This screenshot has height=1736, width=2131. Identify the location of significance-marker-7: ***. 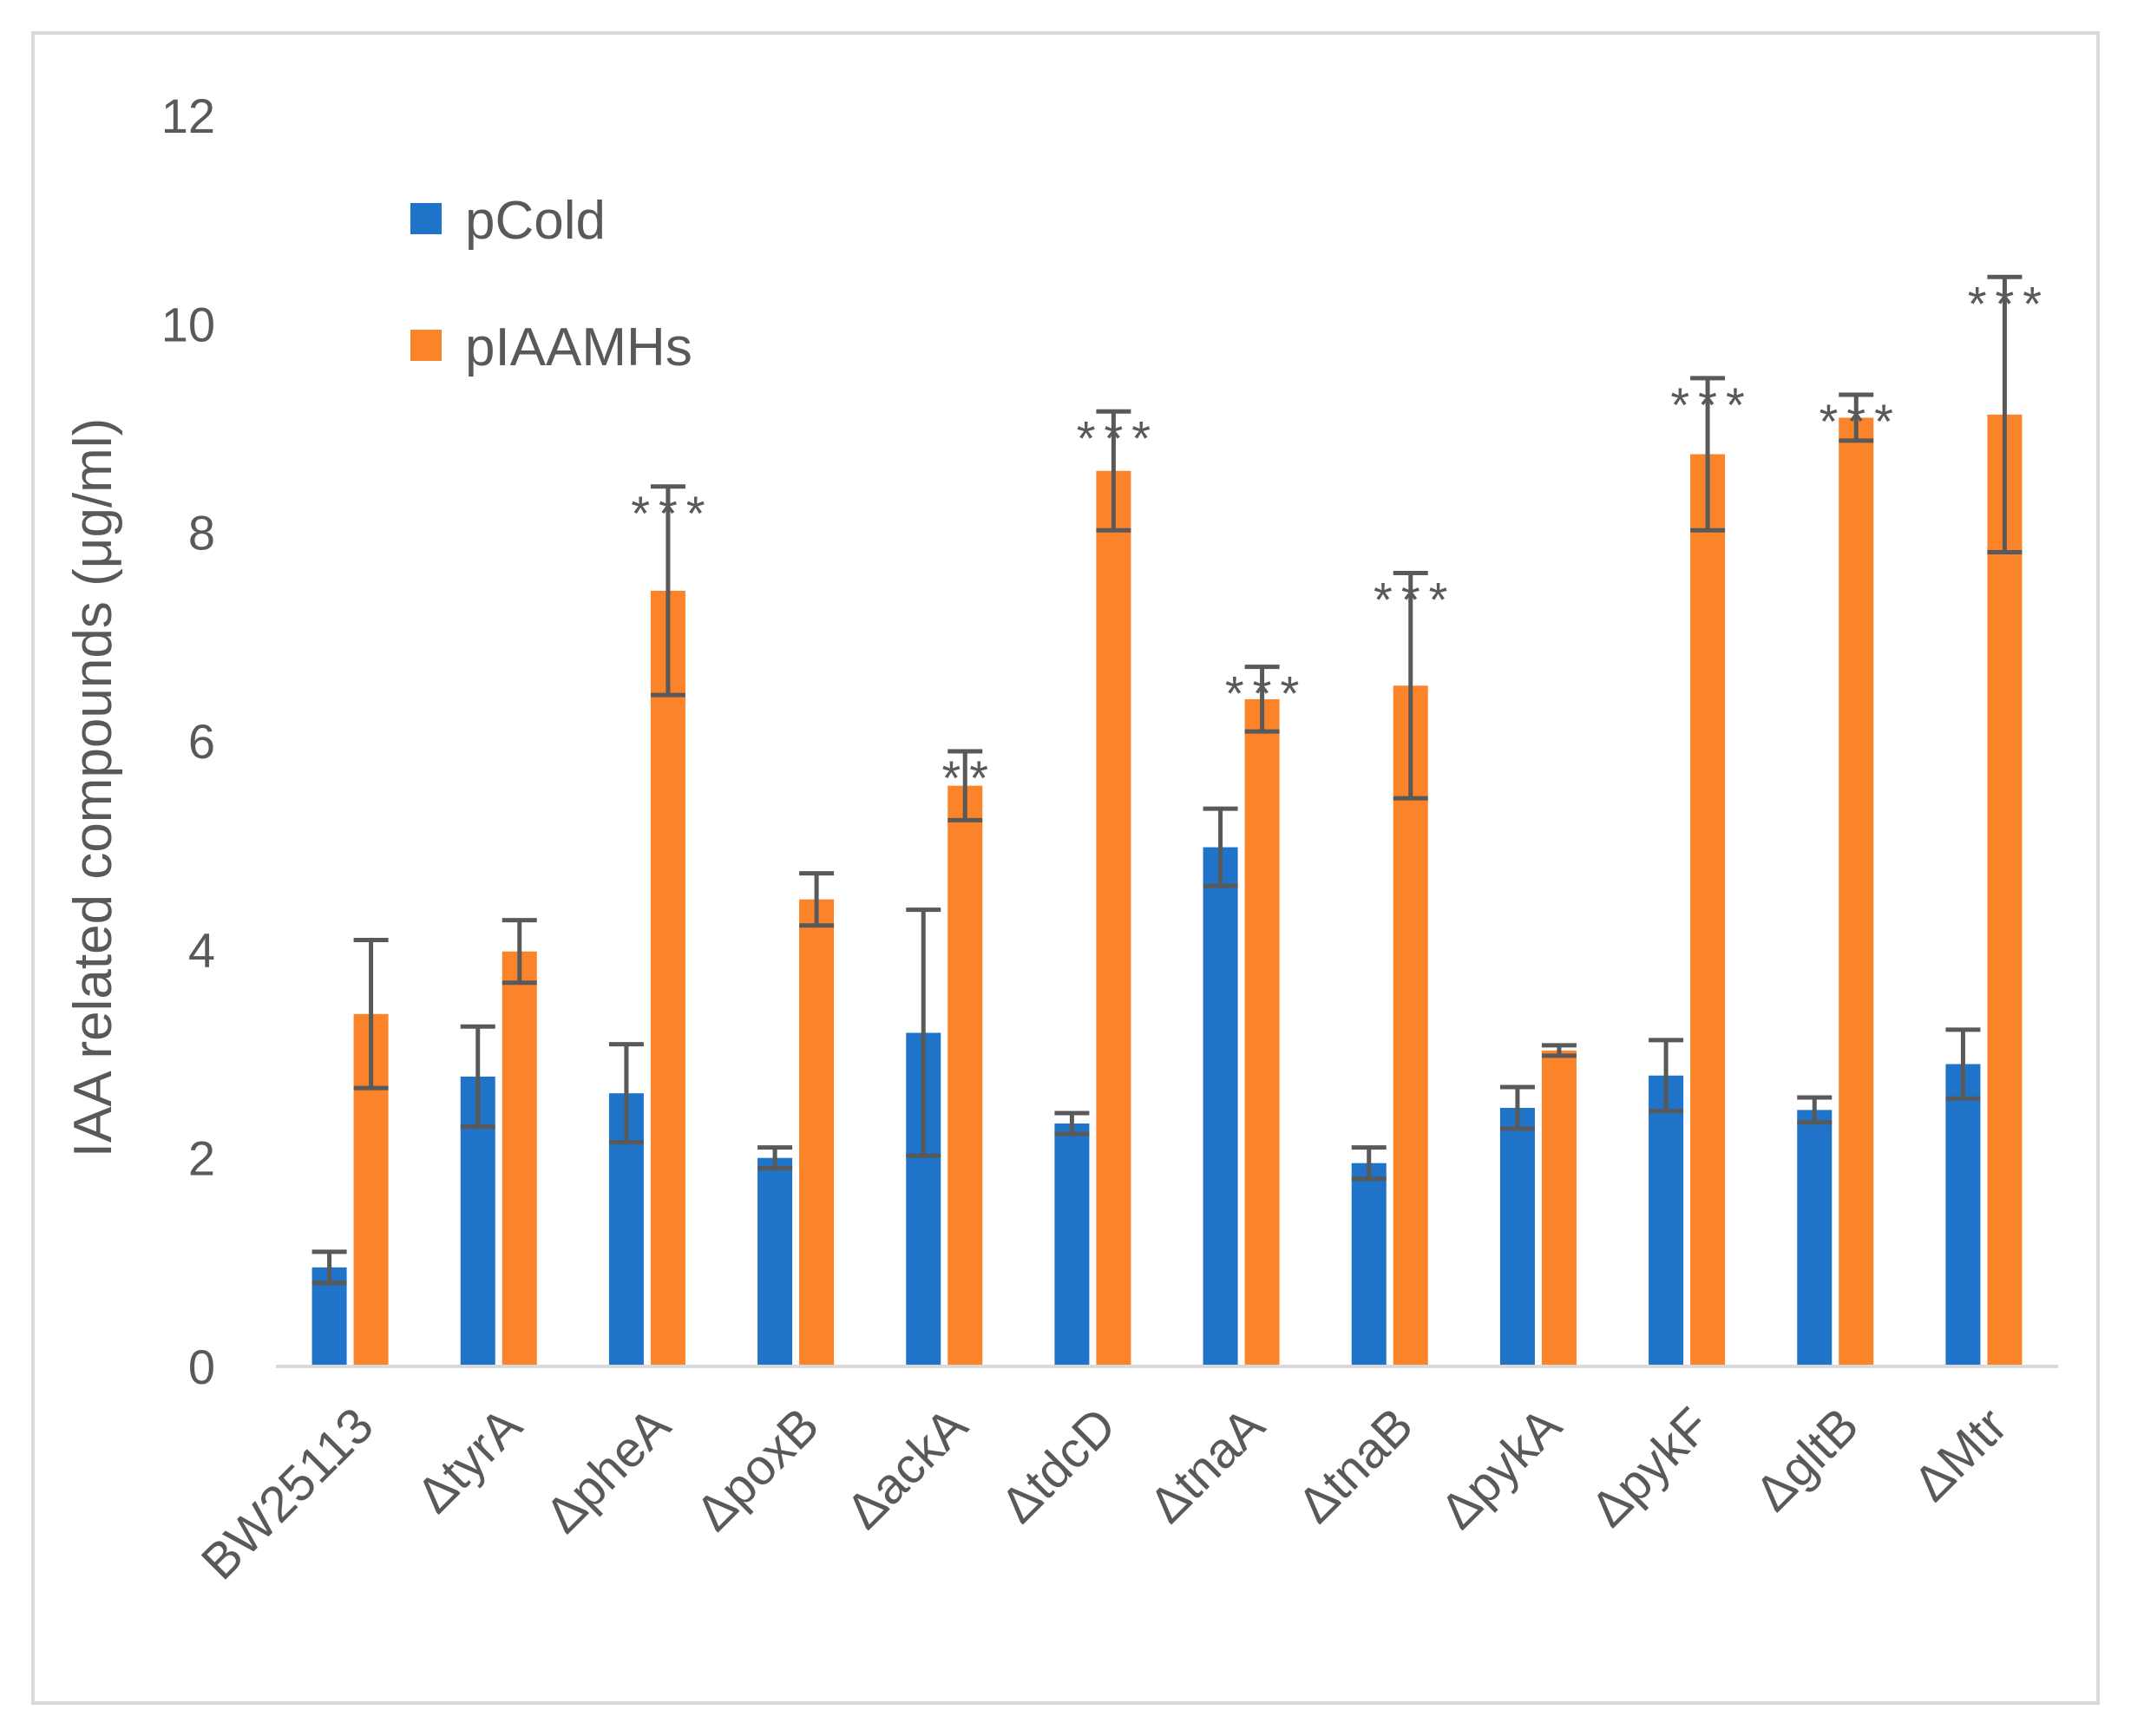
(1415, 600).